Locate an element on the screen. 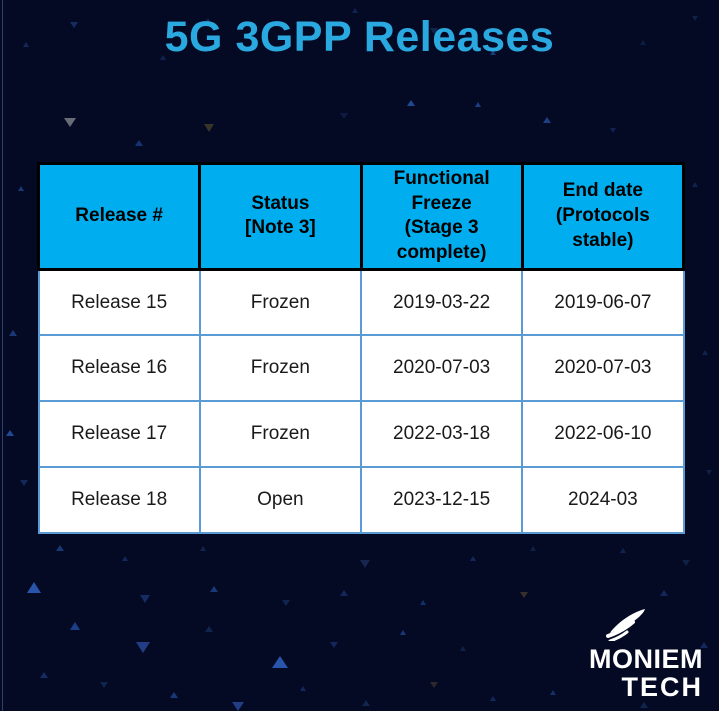 The height and width of the screenshot is (711, 719). table-row: Release 17 Frozen 2022-03-18 2022-06-10 is located at coordinates (361, 434).